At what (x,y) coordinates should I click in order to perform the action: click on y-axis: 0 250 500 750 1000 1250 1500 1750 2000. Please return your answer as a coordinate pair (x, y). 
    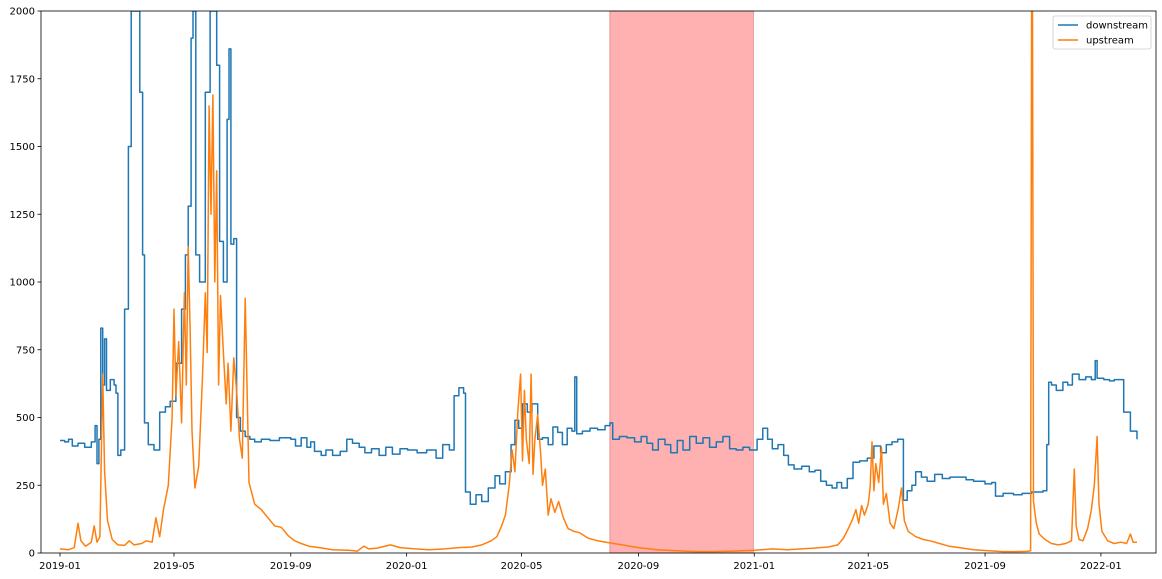
    Looking at the image, I should click on (25, 283).